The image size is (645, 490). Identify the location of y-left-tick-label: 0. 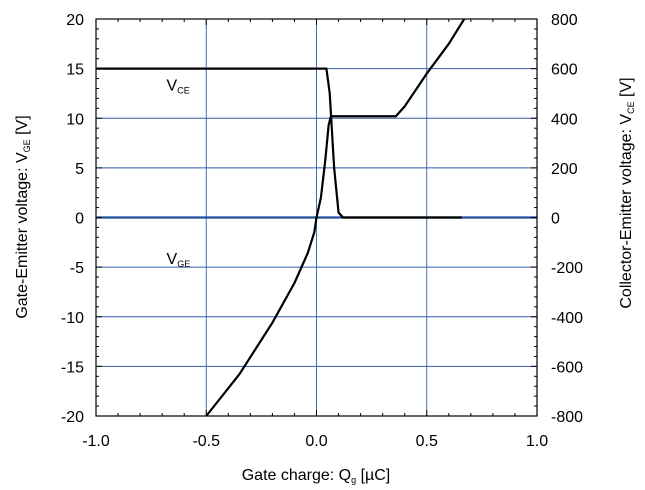
(79, 219).